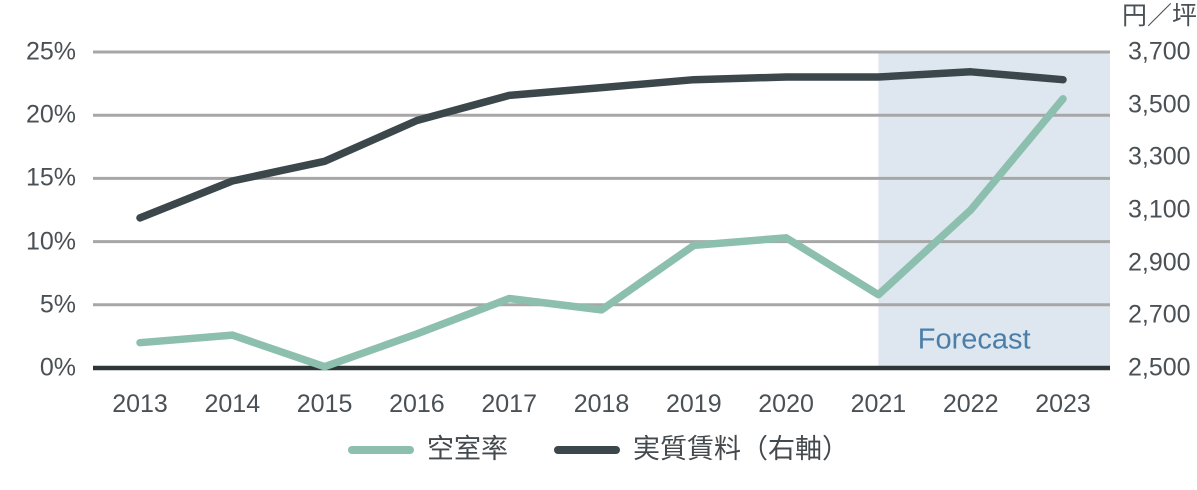 This screenshot has height=490, width=1197. I want to click on legend-item-vacancy: 空室率, so click(428, 449).